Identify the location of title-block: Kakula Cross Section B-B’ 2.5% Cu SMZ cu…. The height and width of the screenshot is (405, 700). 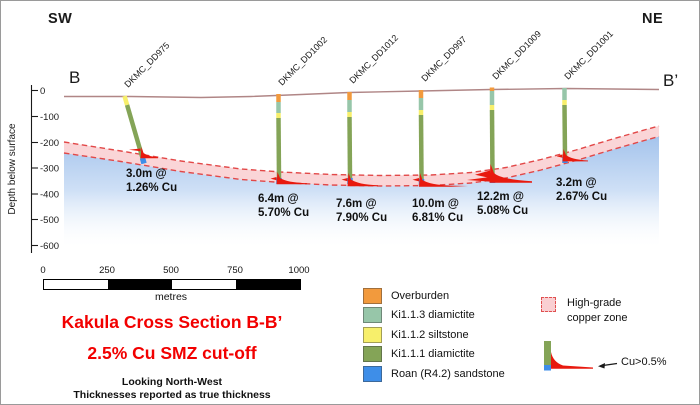
(172, 354).